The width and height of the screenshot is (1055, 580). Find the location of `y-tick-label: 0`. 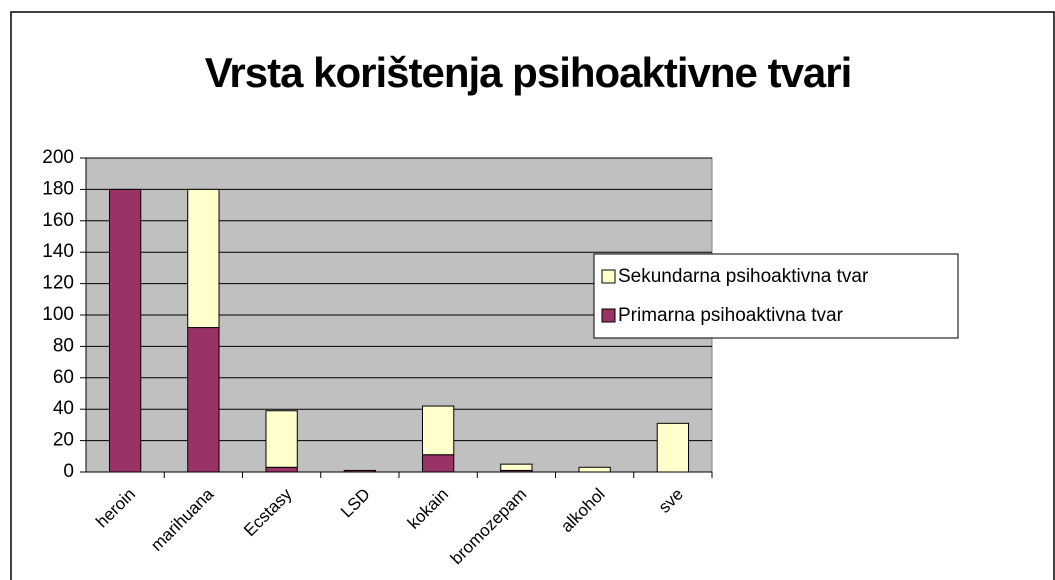

y-tick-label: 0 is located at coordinates (68, 471).